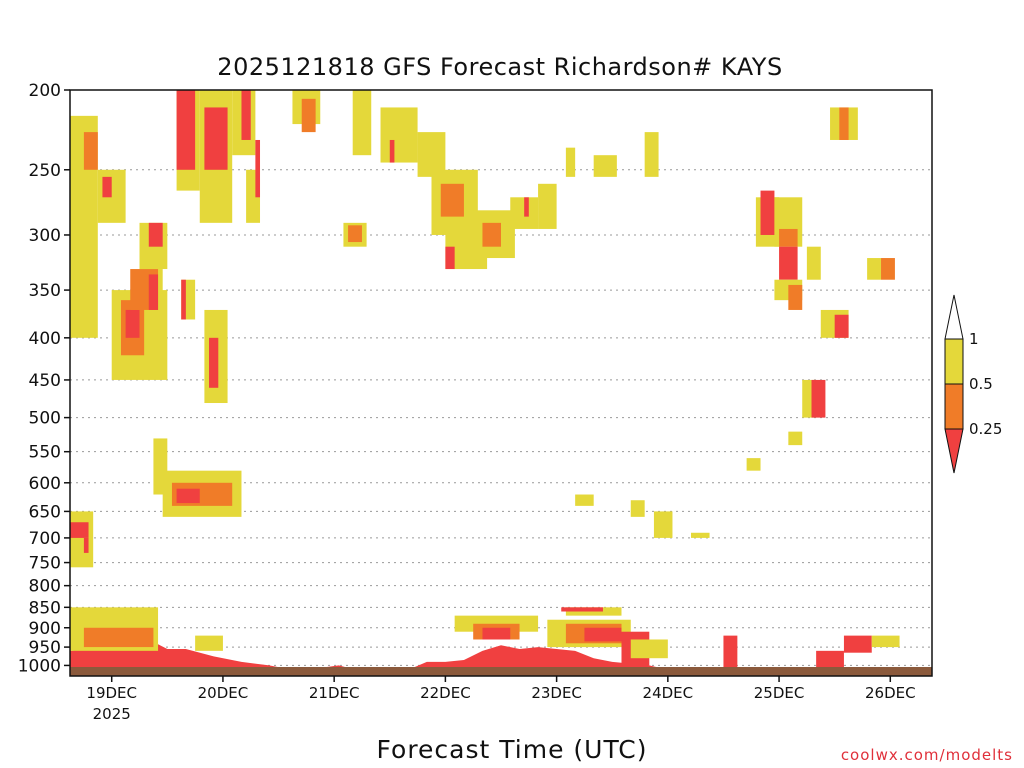  What do you see at coordinates (45, 539) in the screenshot?
I see `y-tick-label-700: 700` at bounding box center [45, 539].